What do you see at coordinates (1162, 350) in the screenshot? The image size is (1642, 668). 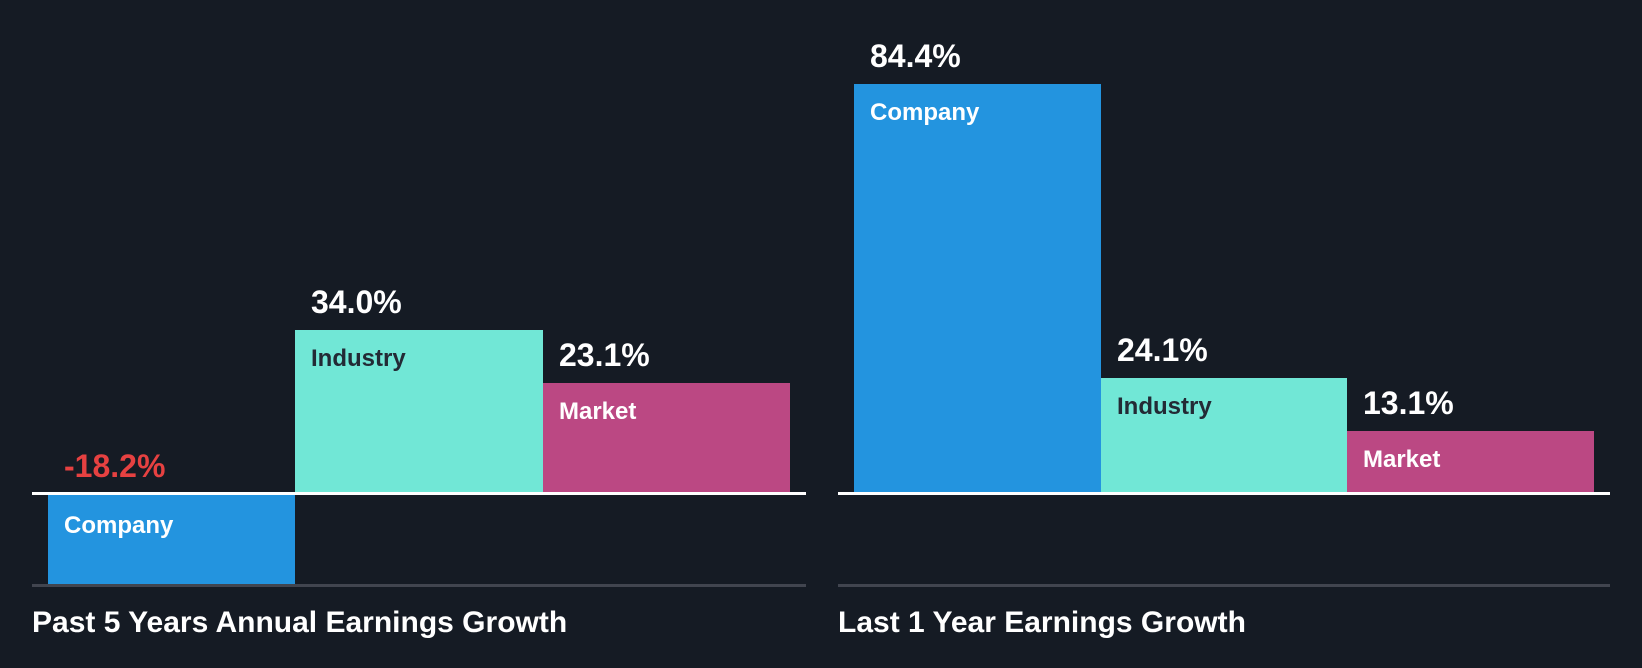 I see `value-industry: 24.1%` at bounding box center [1162, 350].